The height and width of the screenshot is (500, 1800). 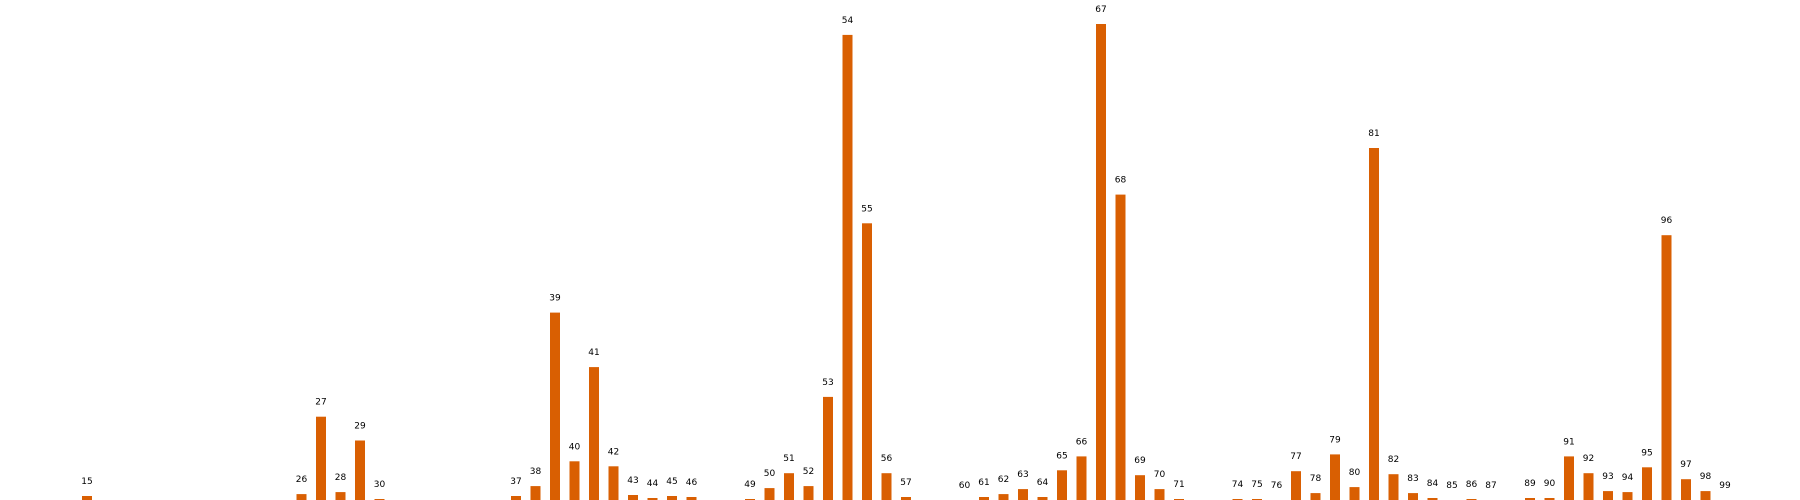 I want to click on bar-label-50: 50, so click(x=770, y=474).